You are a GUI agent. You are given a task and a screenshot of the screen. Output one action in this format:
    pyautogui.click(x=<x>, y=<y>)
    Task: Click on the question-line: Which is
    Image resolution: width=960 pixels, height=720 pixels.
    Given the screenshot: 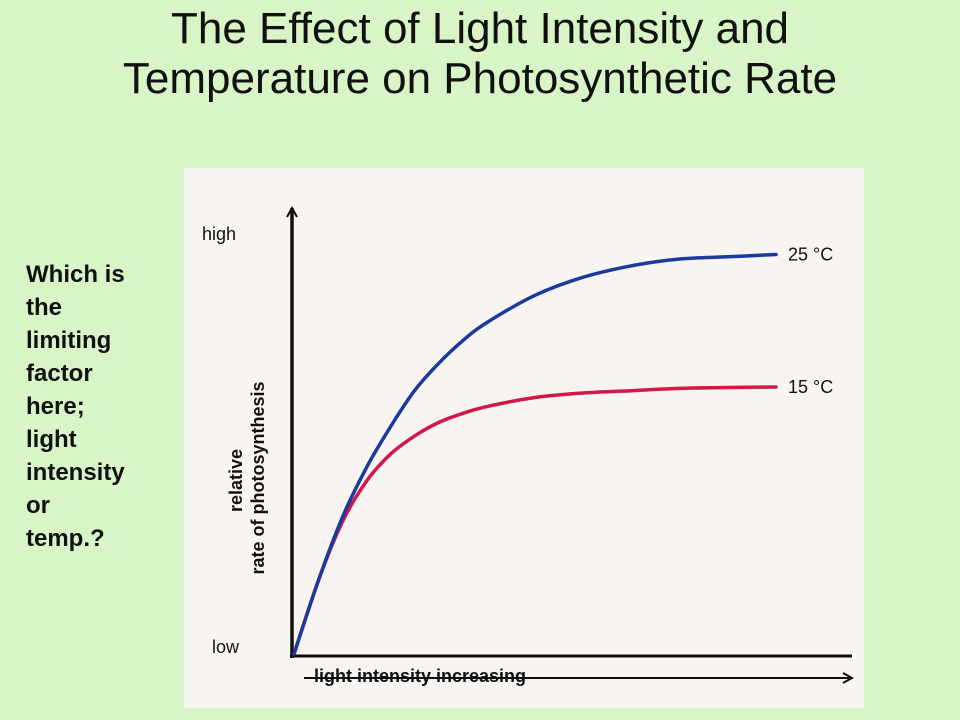 What is the action you would take?
    pyautogui.click(x=75, y=274)
    